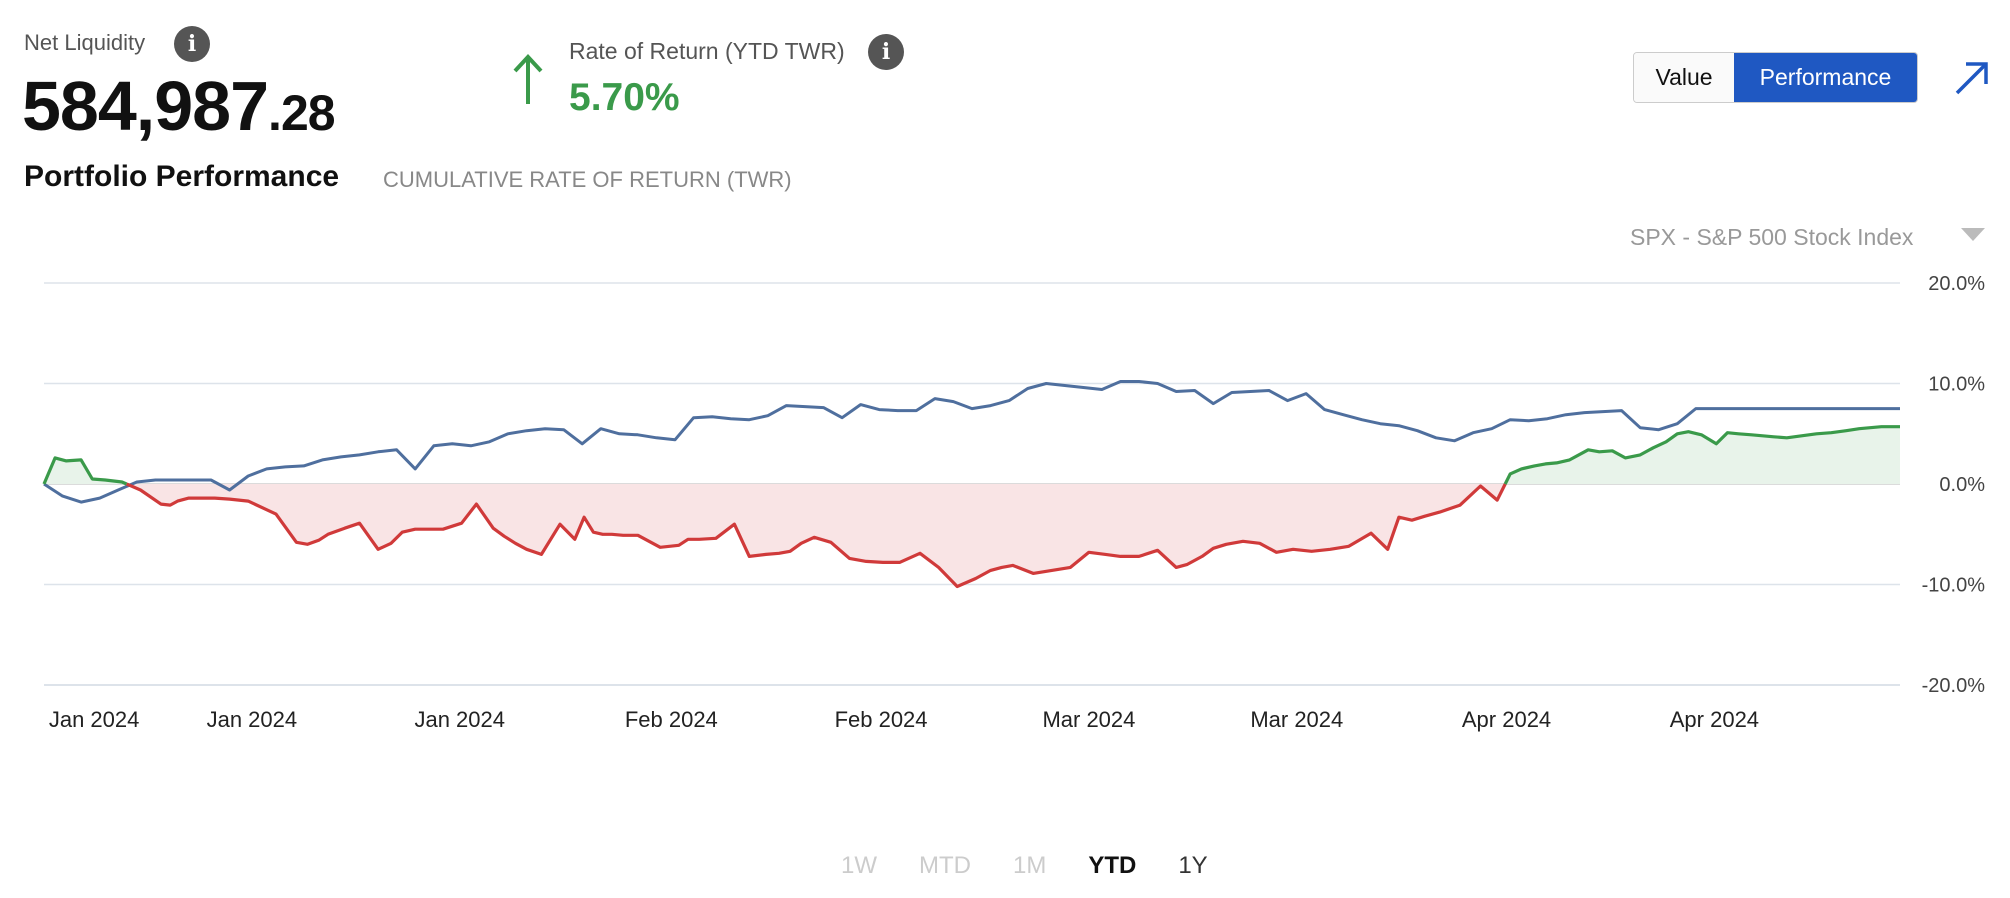 The height and width of the screenshot is (898, 2010). I want to click on y-tick-label: -10.0%, so click(1954, 586).